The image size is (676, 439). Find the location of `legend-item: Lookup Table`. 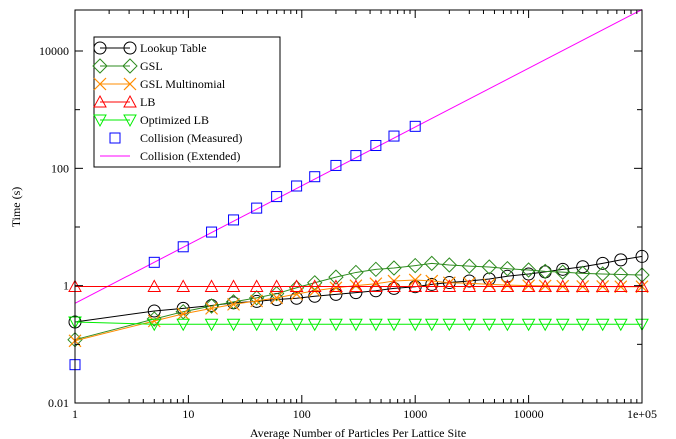

legend-item: Lookup Table is located at coordinates (150, 48).